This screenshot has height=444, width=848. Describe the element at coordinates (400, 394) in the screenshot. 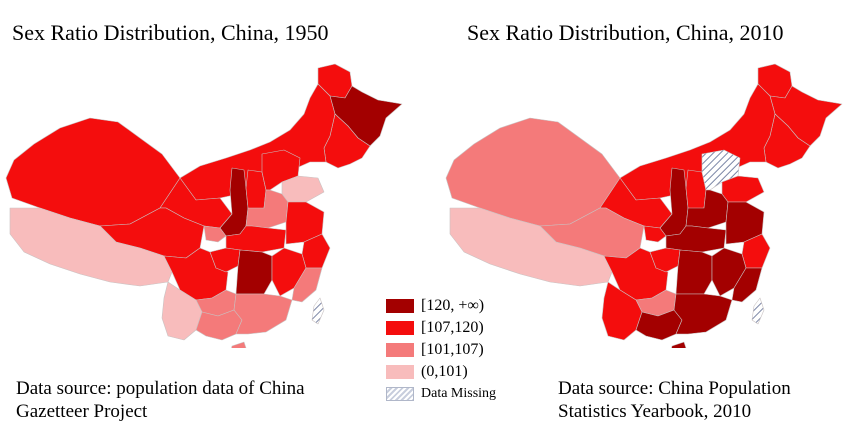

I see `legend-swatch-hatched` at that location.